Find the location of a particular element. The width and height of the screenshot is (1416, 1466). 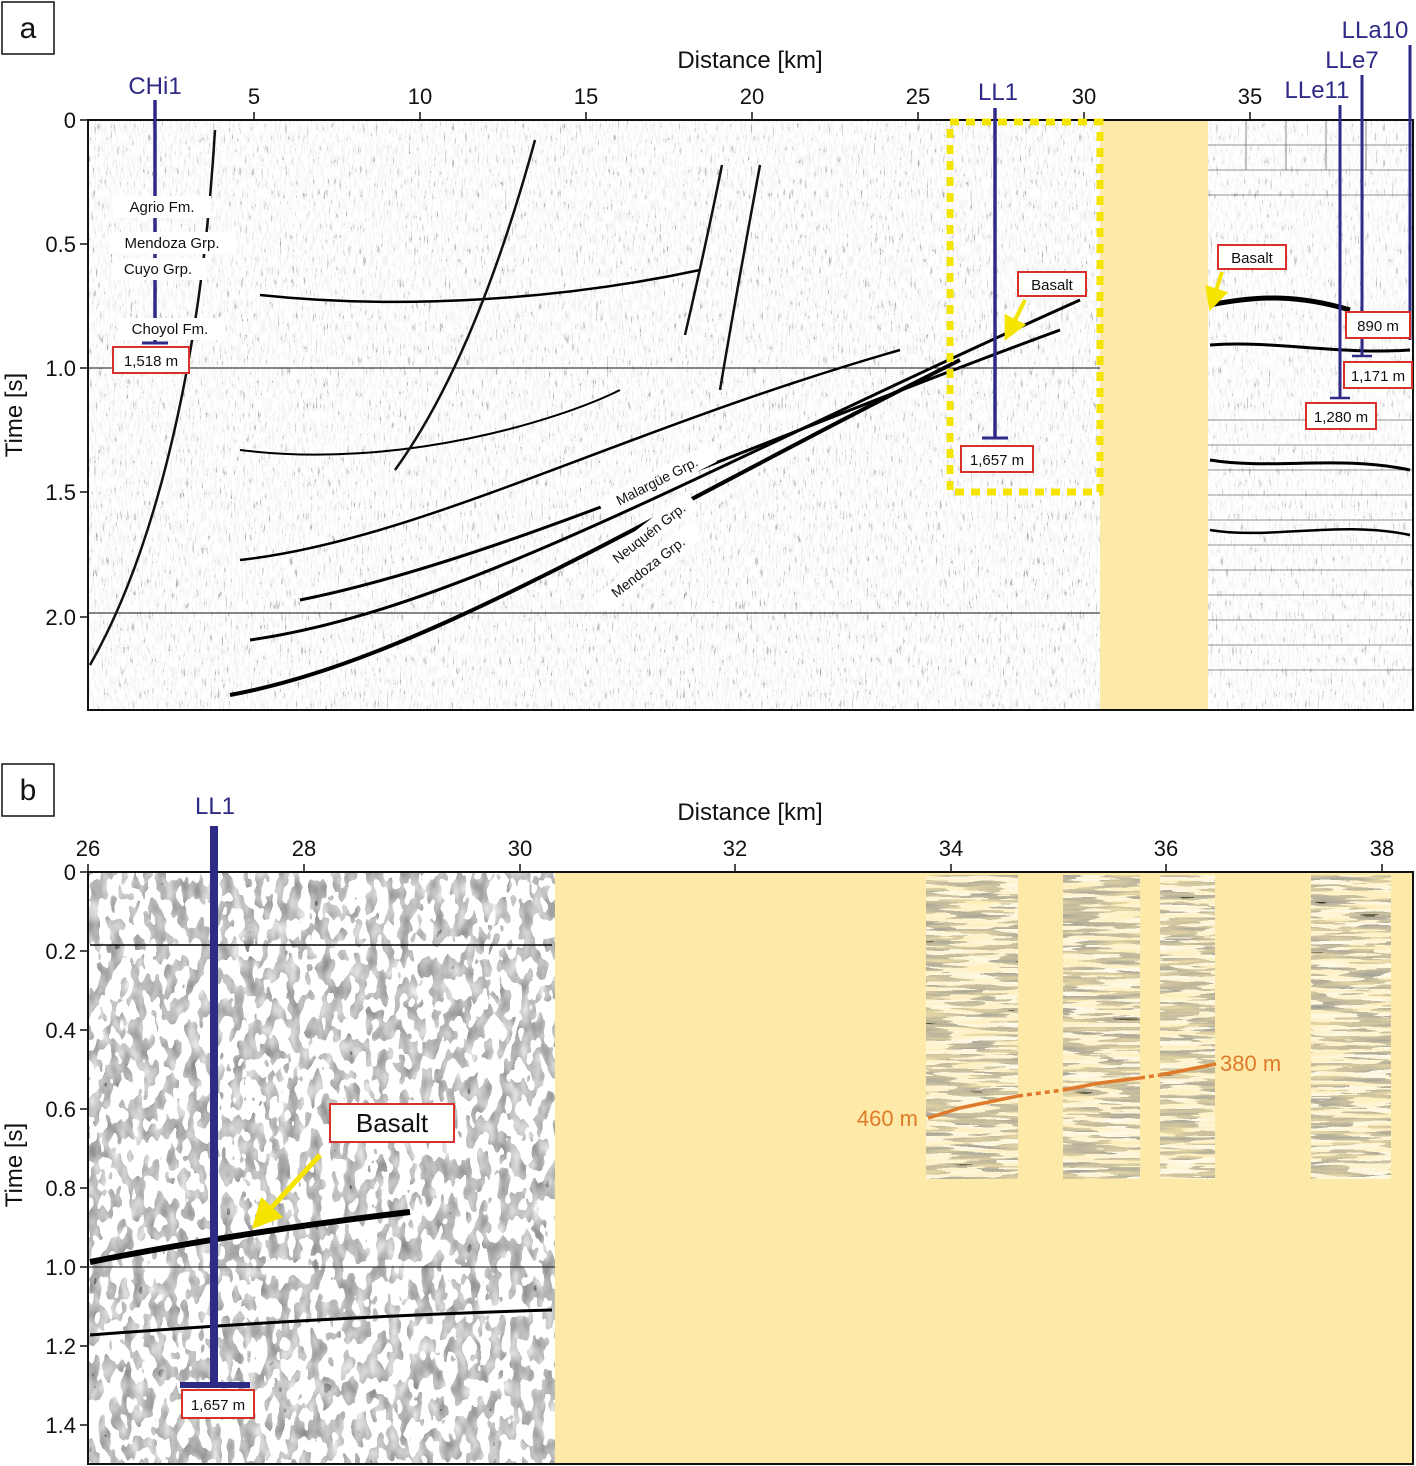

panel-b-ylabel: Time [s] is located at coordinates (14, 1165).